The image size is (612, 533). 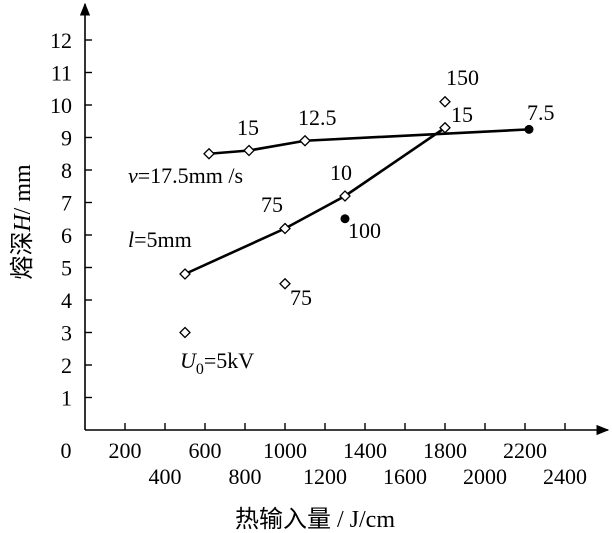 I want to click on x-tick-label: 400, so click(x=165, y=476).